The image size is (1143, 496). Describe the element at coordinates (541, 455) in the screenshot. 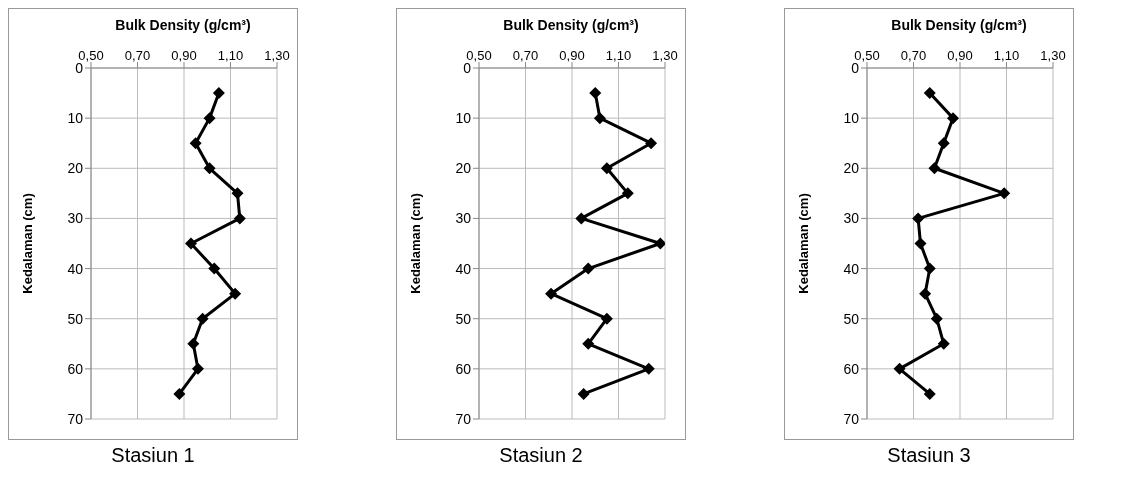

I see `text: Stasiun 2` at that location.